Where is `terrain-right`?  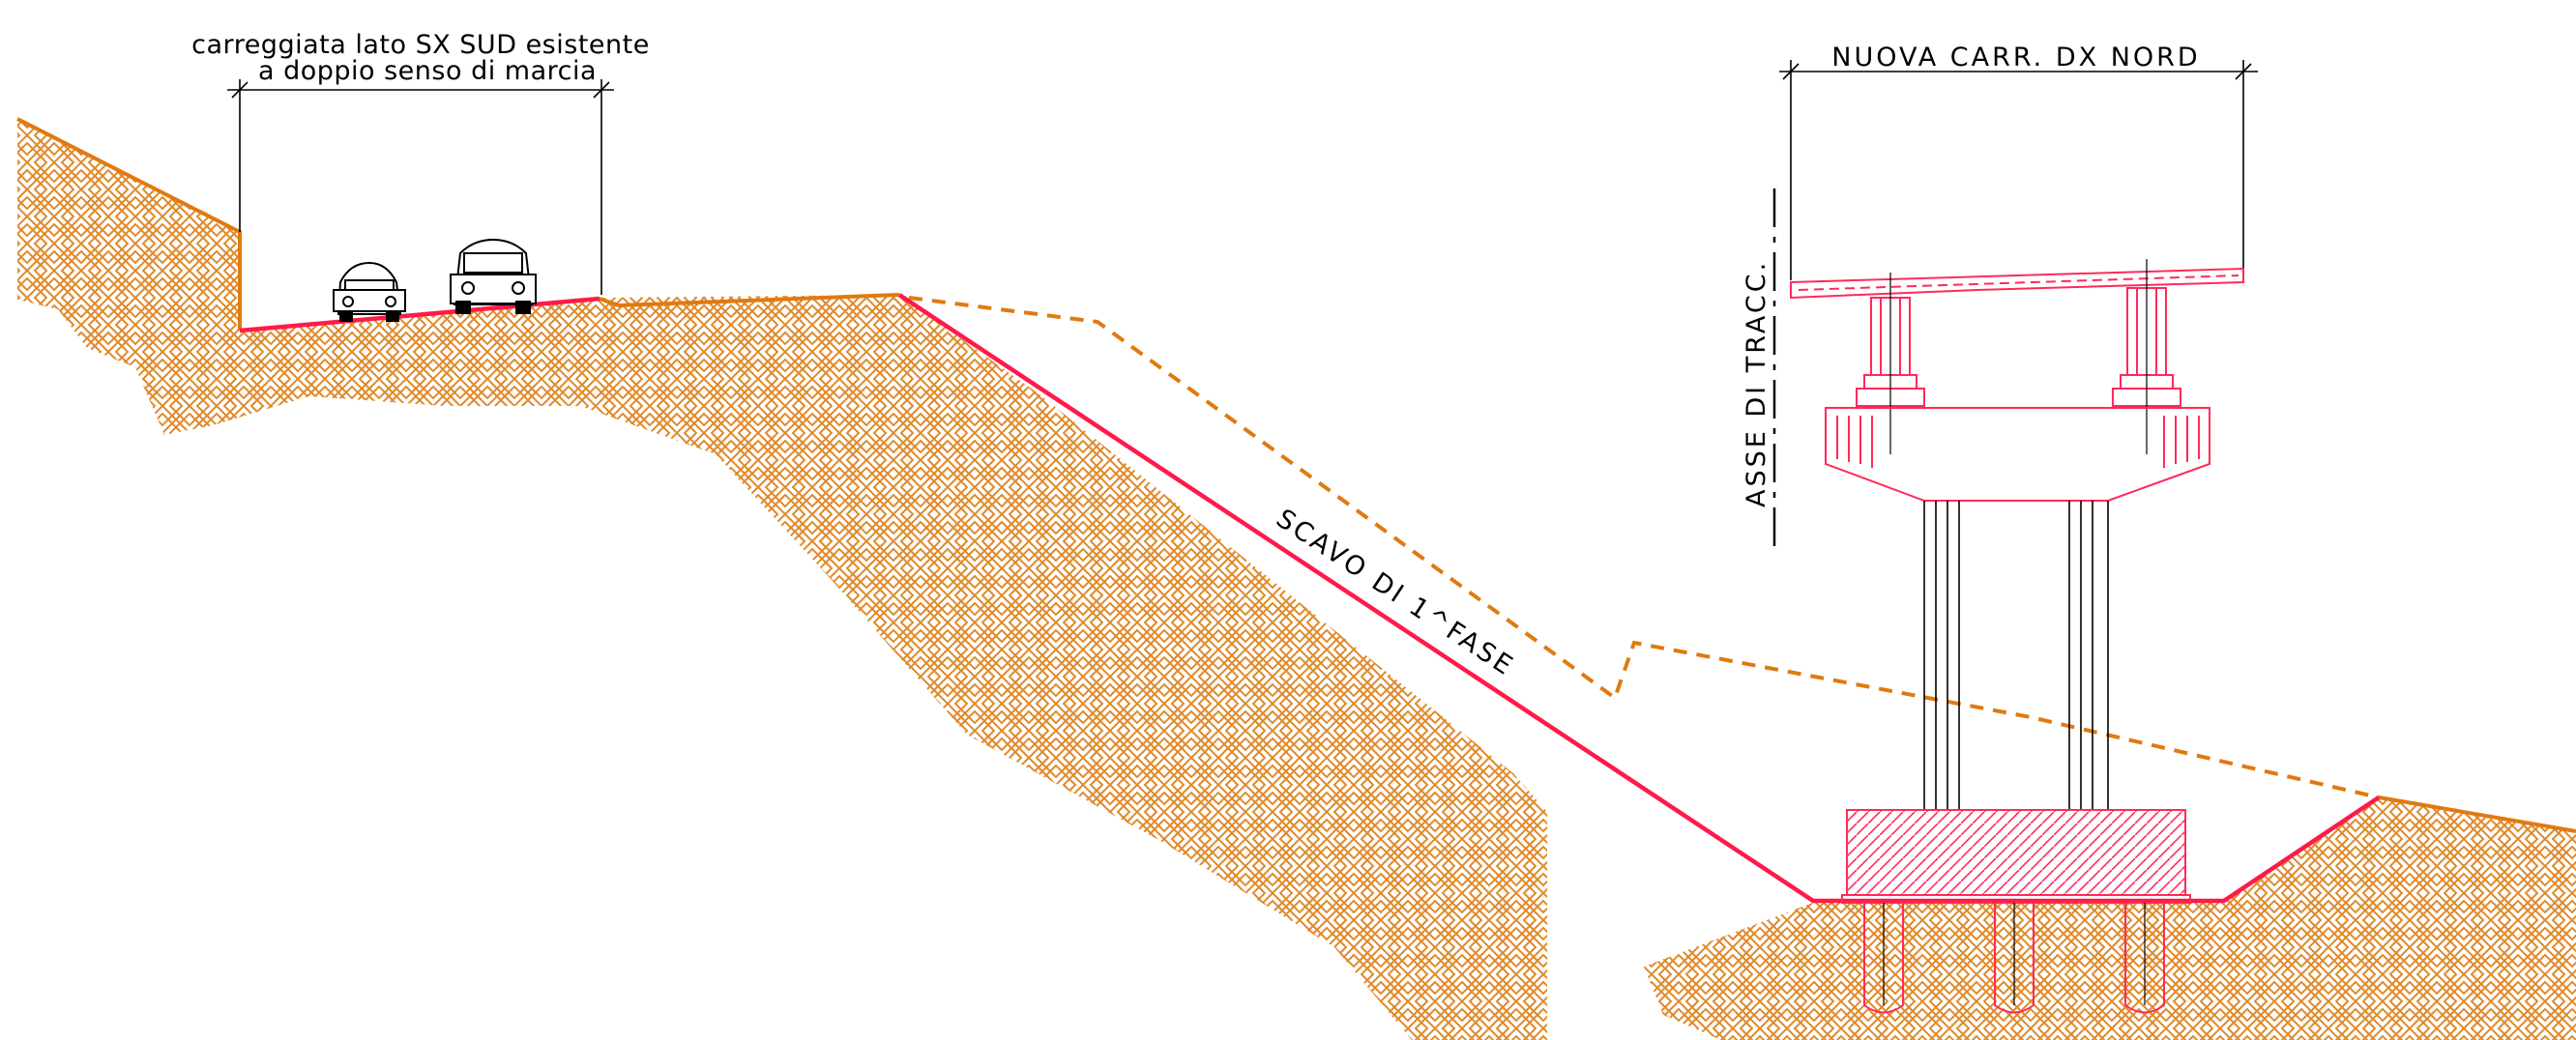
terrain-right is located at coordinates (2110, 918).